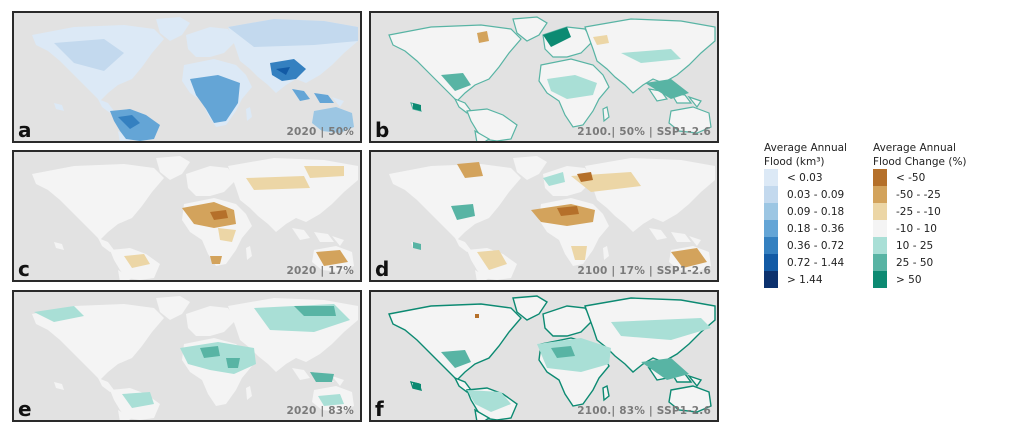 This screenshot has width=1024, height=436. I want to click on legend-item-label: 25 - 50, so click(915, 262).